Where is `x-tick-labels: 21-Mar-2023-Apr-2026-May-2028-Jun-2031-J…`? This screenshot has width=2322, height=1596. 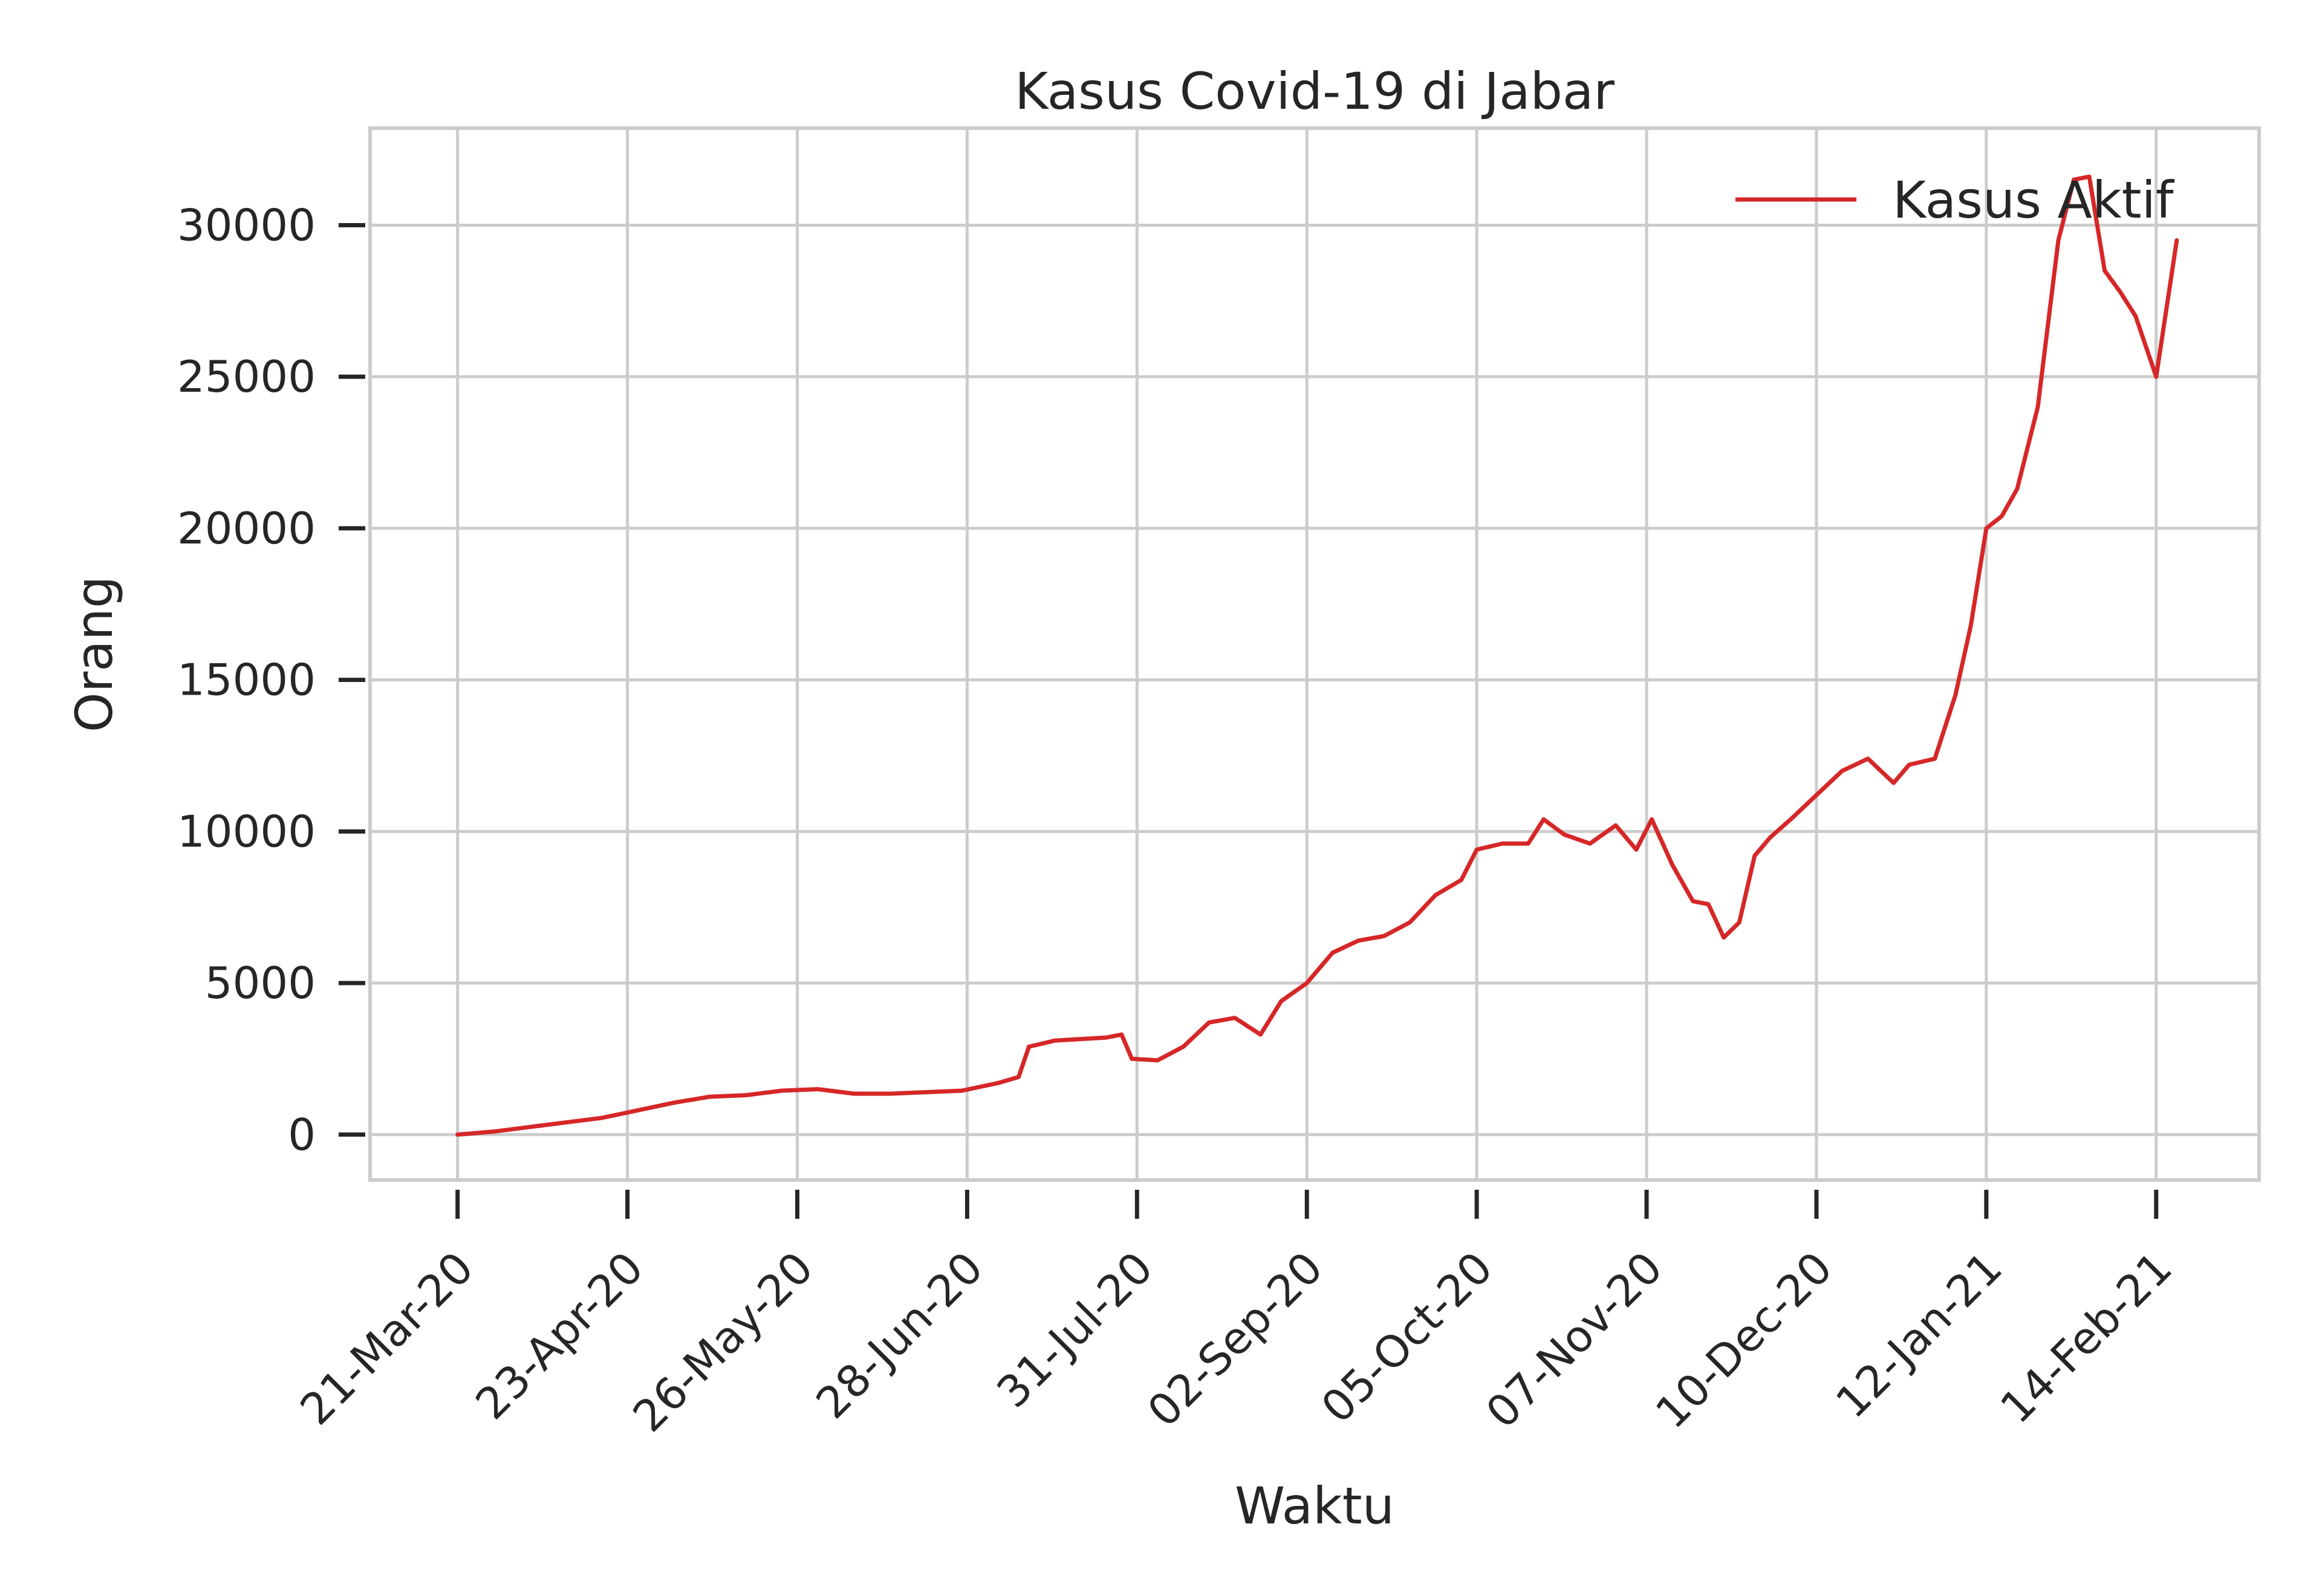 x-tick-labels: 21-Mar-2023-Apr-2026-May-2028-Jun-2031-J… is located at coordinates (1236, 1342).